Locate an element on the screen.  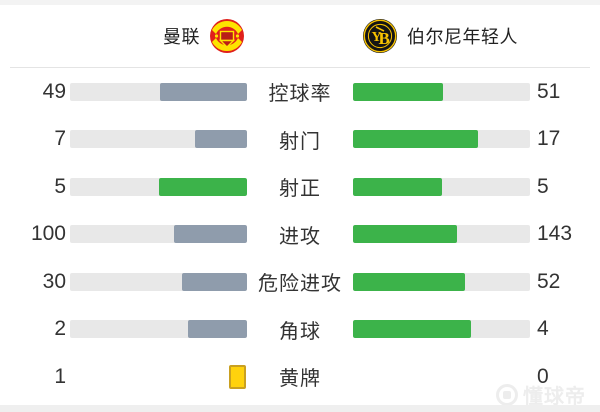
header-divider is located at coordinates (300, 67).